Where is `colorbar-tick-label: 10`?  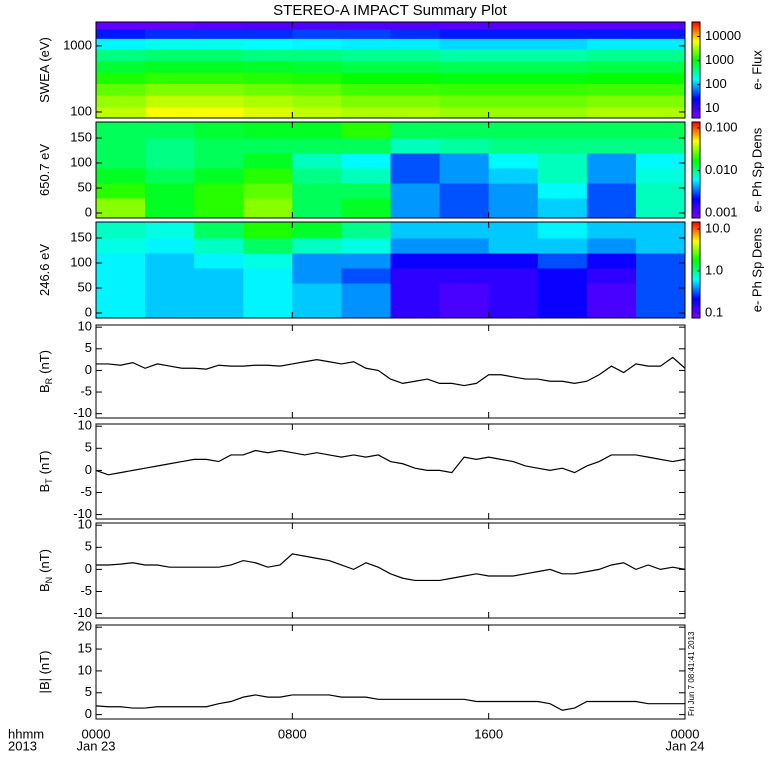 colorbar-tick-label: 10 is located at coordinates (712, 107).